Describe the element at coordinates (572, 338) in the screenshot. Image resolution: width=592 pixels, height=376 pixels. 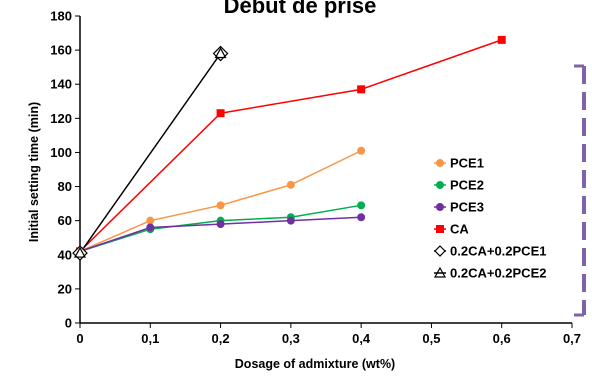
I see `x-tick-label: 0,7` at that location.